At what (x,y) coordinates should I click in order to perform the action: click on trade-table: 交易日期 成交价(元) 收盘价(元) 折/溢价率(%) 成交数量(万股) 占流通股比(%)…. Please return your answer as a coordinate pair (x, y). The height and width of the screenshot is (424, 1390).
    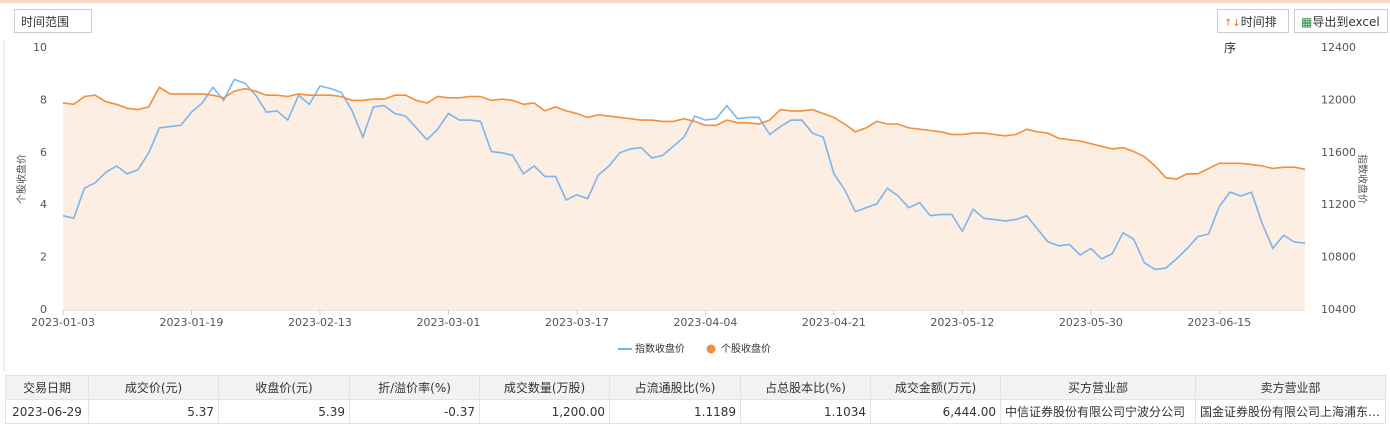
    Looking at the image, I should click on (695, 399).